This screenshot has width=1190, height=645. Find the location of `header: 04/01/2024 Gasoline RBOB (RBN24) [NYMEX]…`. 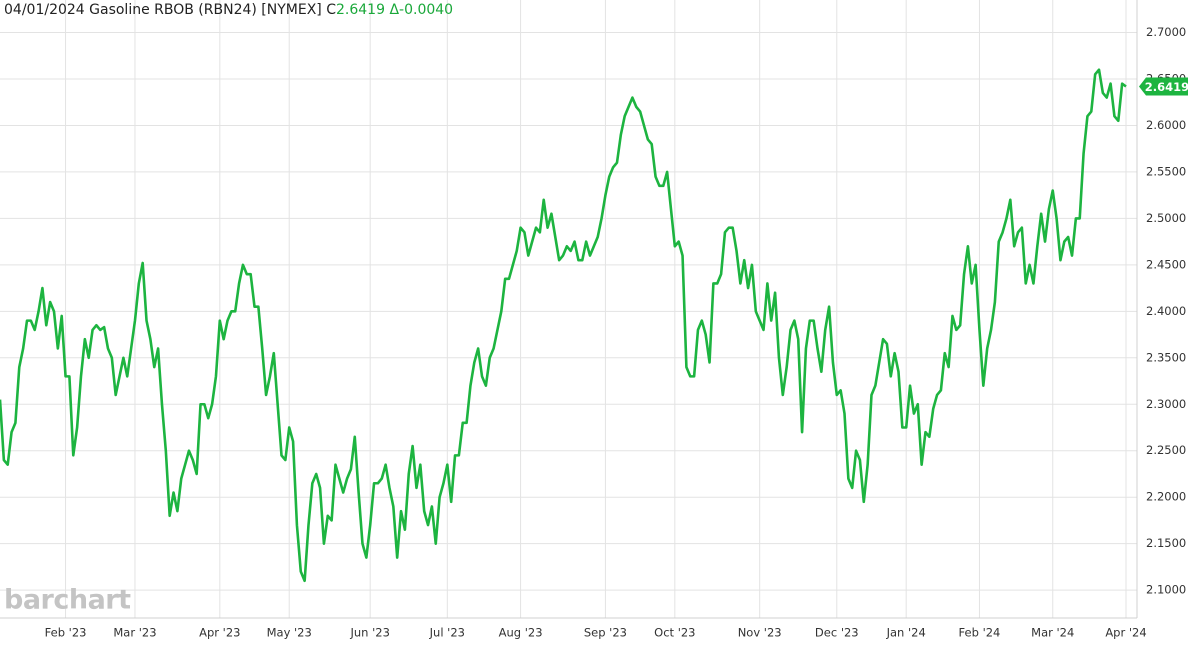

header: 04/01/2024 Gasoline RBOB (RBN24) [NYMEX]… is located at coordinates (228, 10).